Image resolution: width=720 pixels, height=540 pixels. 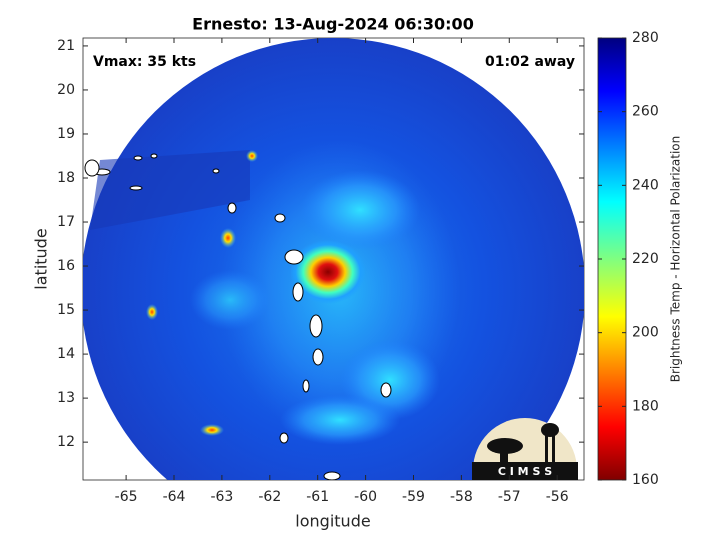 What do you see at coordinates (645, 38) in the screenshot?
I see `colorbar-tick-label: 280` at bounding box center [645, 38].